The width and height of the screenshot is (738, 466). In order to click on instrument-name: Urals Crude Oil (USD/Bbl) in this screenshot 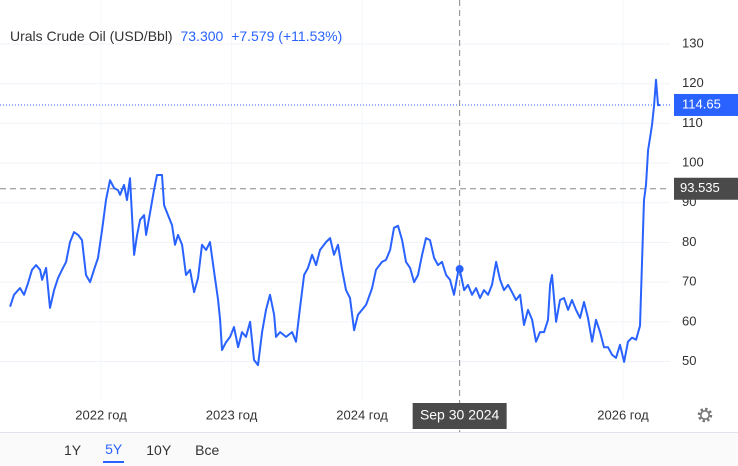, I will do `click(91, 36)`.